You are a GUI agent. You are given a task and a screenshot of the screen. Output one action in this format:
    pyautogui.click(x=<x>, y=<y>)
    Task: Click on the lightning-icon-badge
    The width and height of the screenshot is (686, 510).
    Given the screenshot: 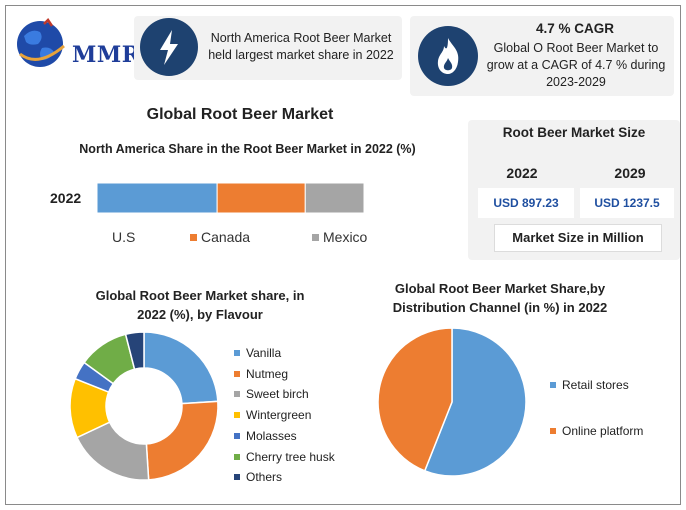 What is the action you would take?
    pyautogui.click(x=169, y=47)
    